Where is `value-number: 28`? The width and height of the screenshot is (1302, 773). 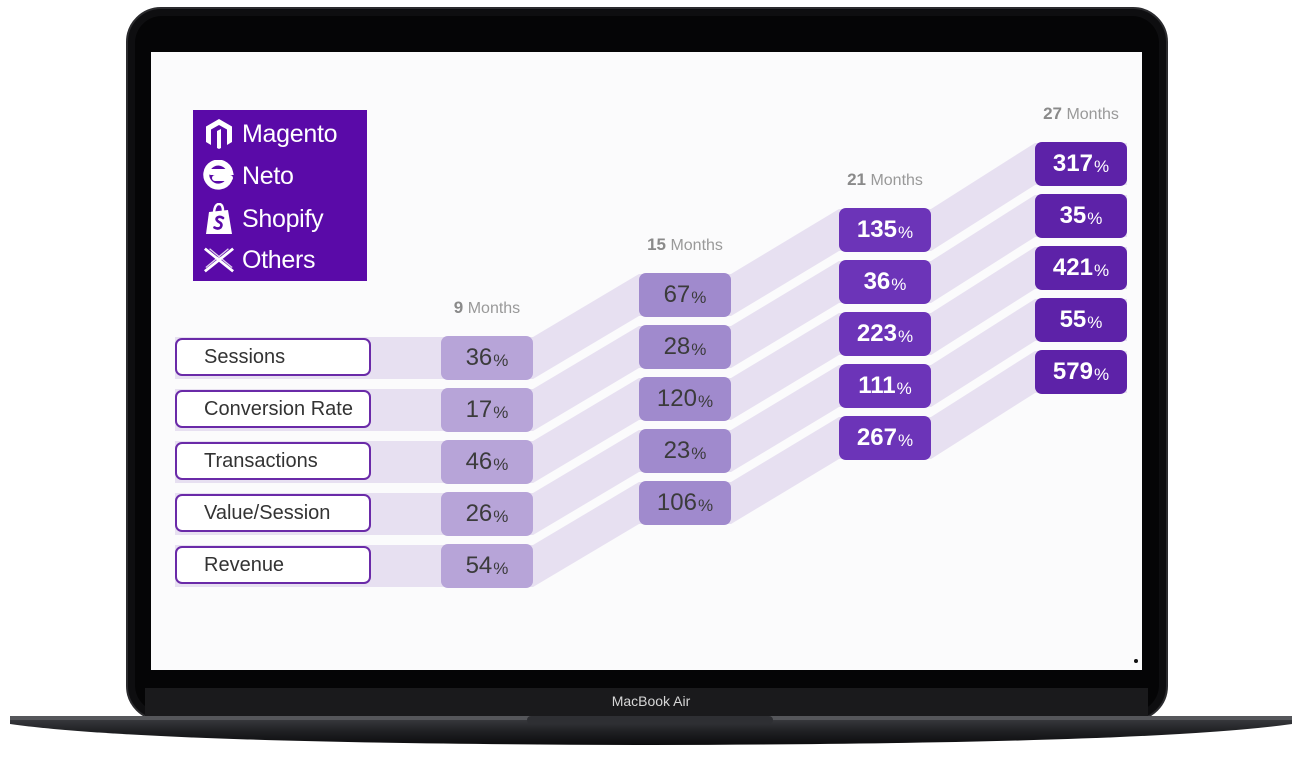
value-number: 28 is located at coordinates (677, 346).